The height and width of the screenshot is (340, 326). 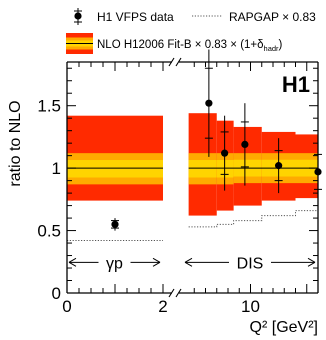 What do you see at coordinates (272, 48) in the screenshot?
I see `legend-subscript: hadr` at bounding box center [272, 48].